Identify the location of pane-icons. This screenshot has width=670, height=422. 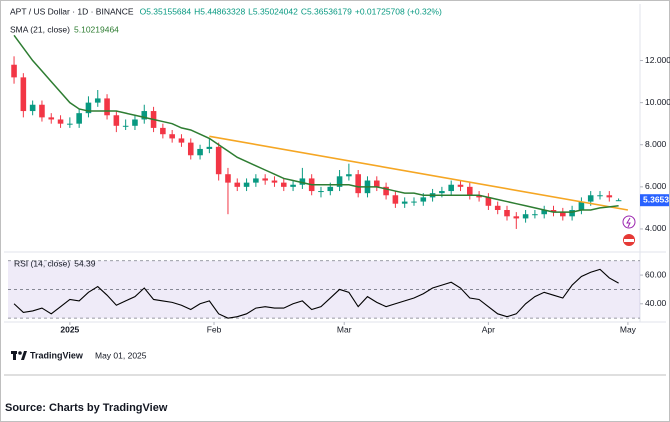
(629, 230).